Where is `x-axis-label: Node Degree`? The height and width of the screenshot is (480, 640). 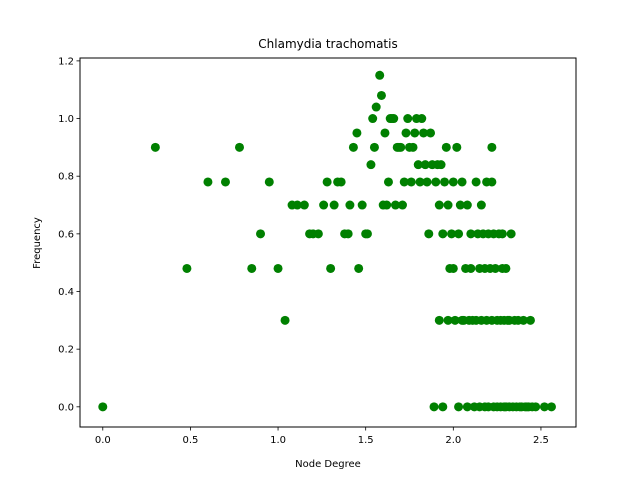 x-axis-label: Node Degree is located at coordinates (328, 464).